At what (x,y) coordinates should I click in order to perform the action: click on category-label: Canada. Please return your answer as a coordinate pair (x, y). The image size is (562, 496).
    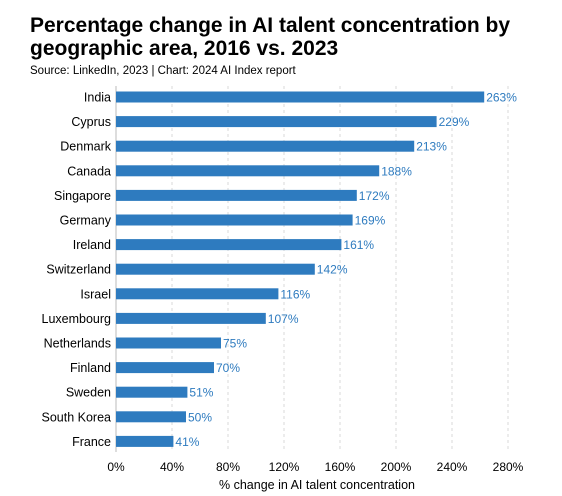
    Looking at the image, I should click on (89, 171).